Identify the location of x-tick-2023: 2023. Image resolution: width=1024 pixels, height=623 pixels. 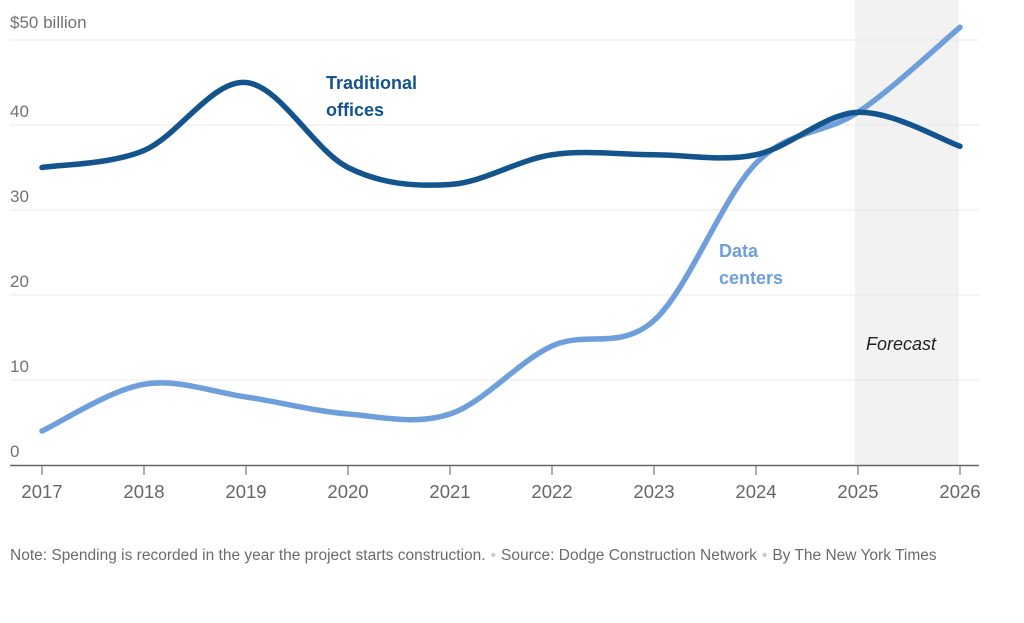
(653, 491).